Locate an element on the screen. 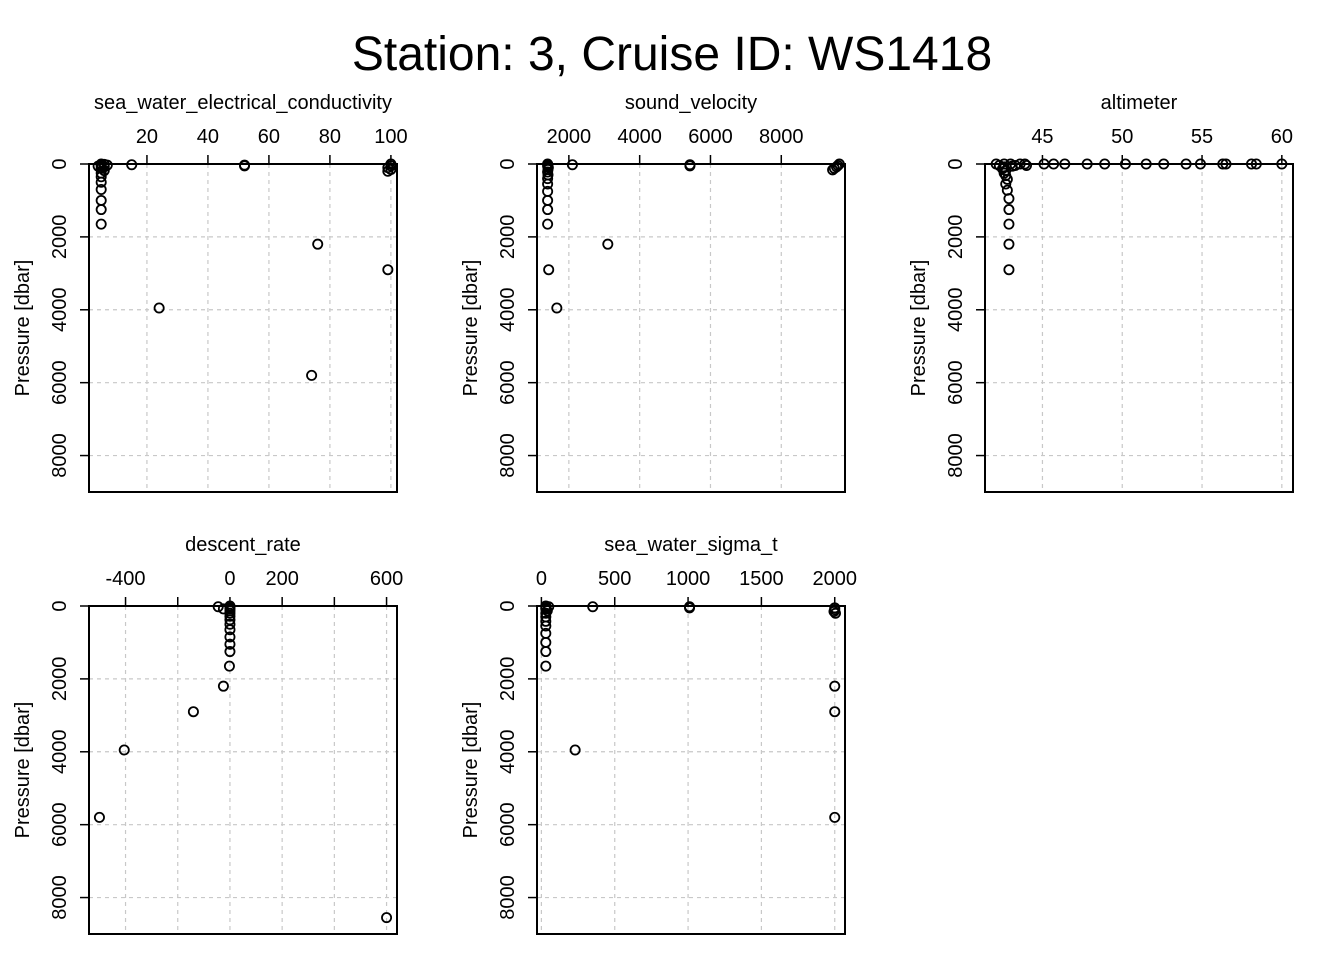  x-tick-label: 20 is located at coordinates (147, 137).